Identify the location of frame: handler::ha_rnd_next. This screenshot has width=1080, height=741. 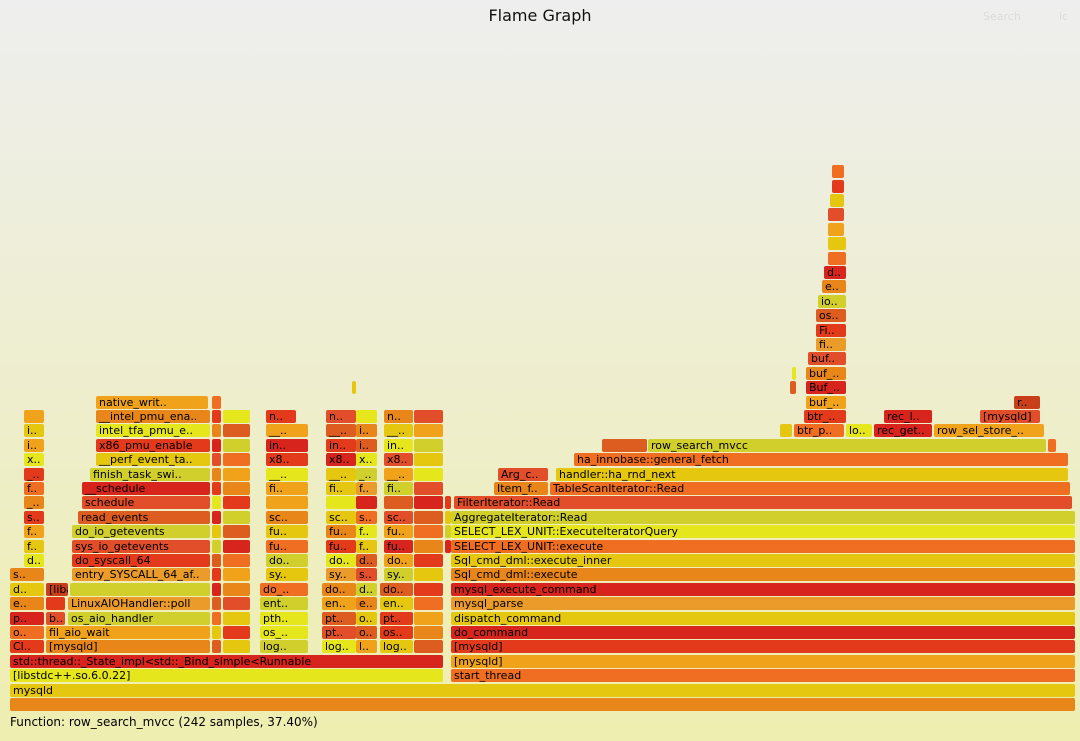
(812, 474).